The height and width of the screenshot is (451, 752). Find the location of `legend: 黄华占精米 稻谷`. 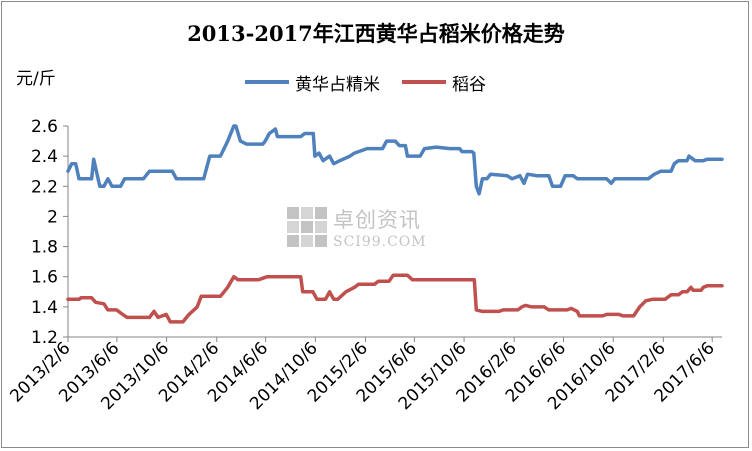

legend: 黄华占精米 稻谷 is located at coordinates (376, 82).